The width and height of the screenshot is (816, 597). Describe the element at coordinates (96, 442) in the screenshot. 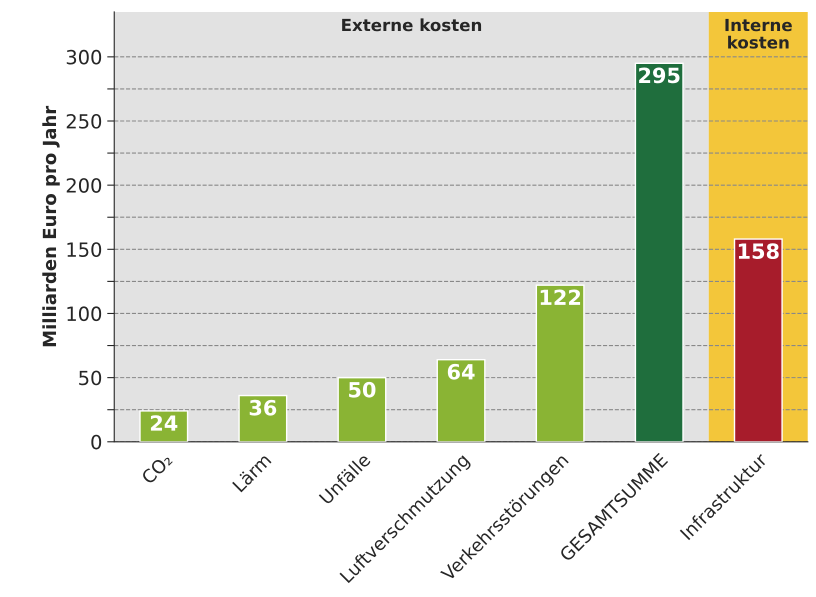

I see `y-tick-label: 0` at that location.